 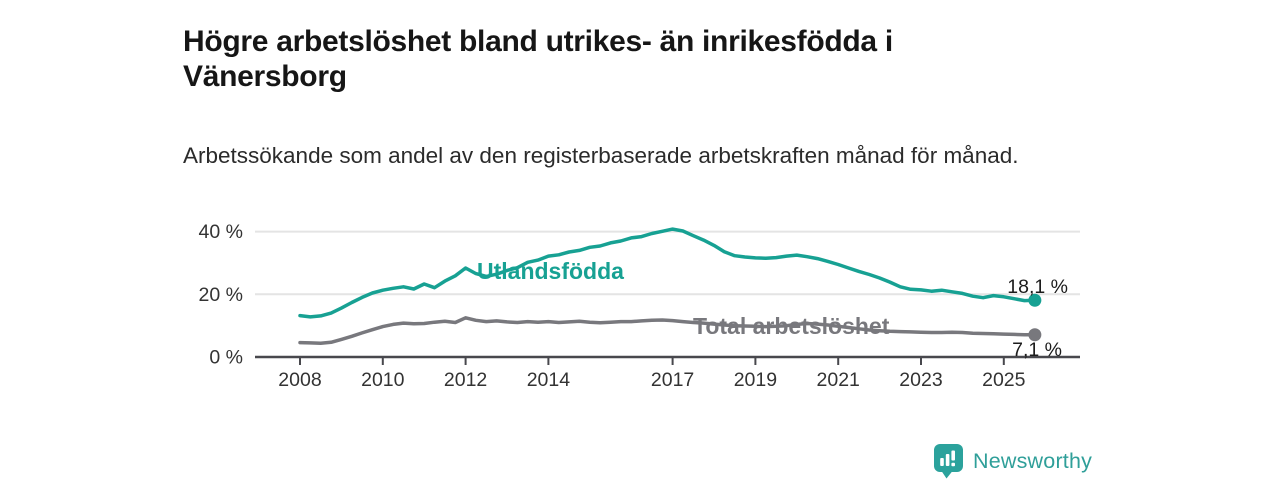 I want to click on x-axis-tick-label: 2021, so click(x=838, y=380).